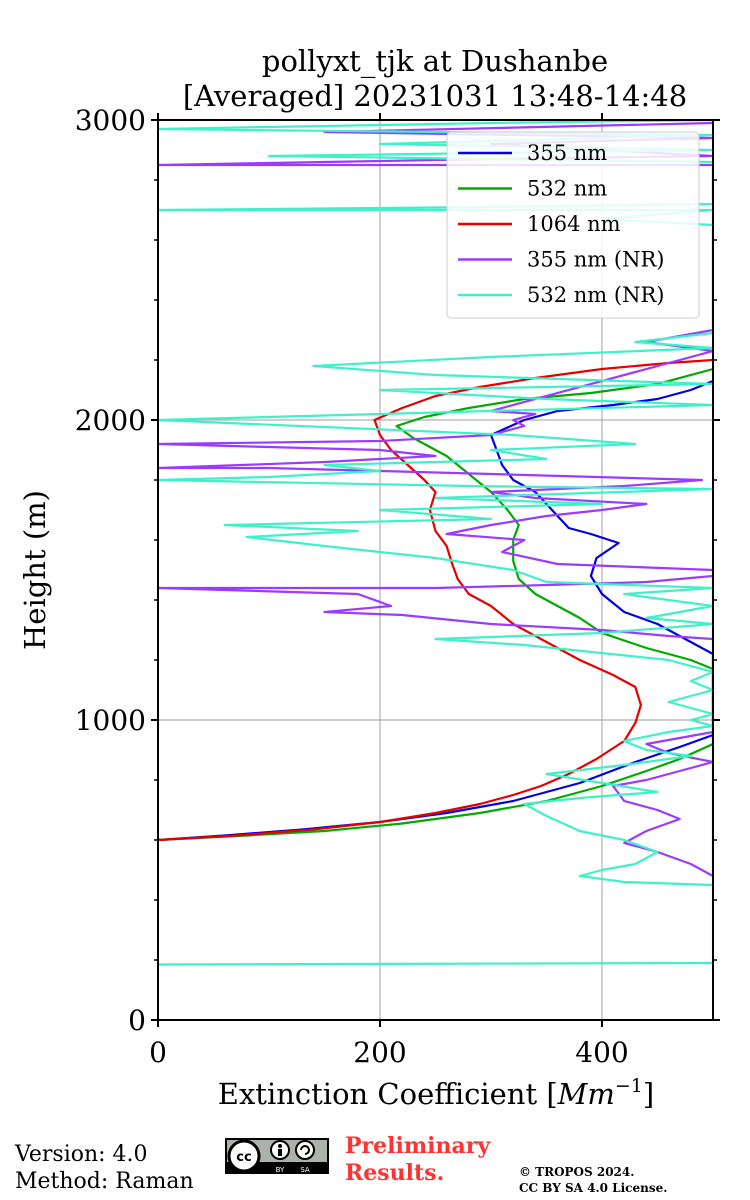 The width and height of the screenshot is (750, 1200). What do you see at coordinates (648, 1094) in the screenshot?
I see `x-axis-label-close: ]` at bounding box center [648, 1094].